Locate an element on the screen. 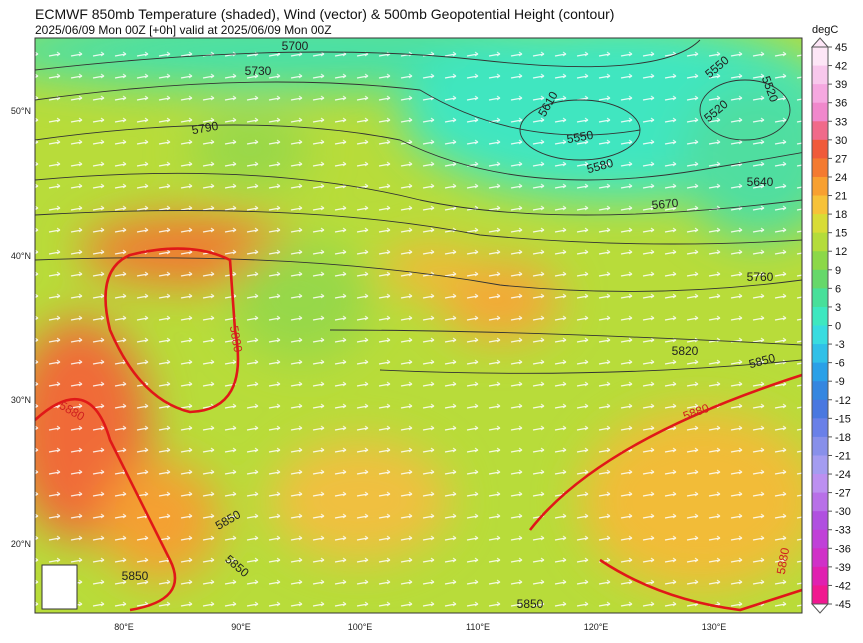 Image resolution: width=863 pixels, height=643 pixels. colorbar-label: 9 is located at coordinates (838, 271).